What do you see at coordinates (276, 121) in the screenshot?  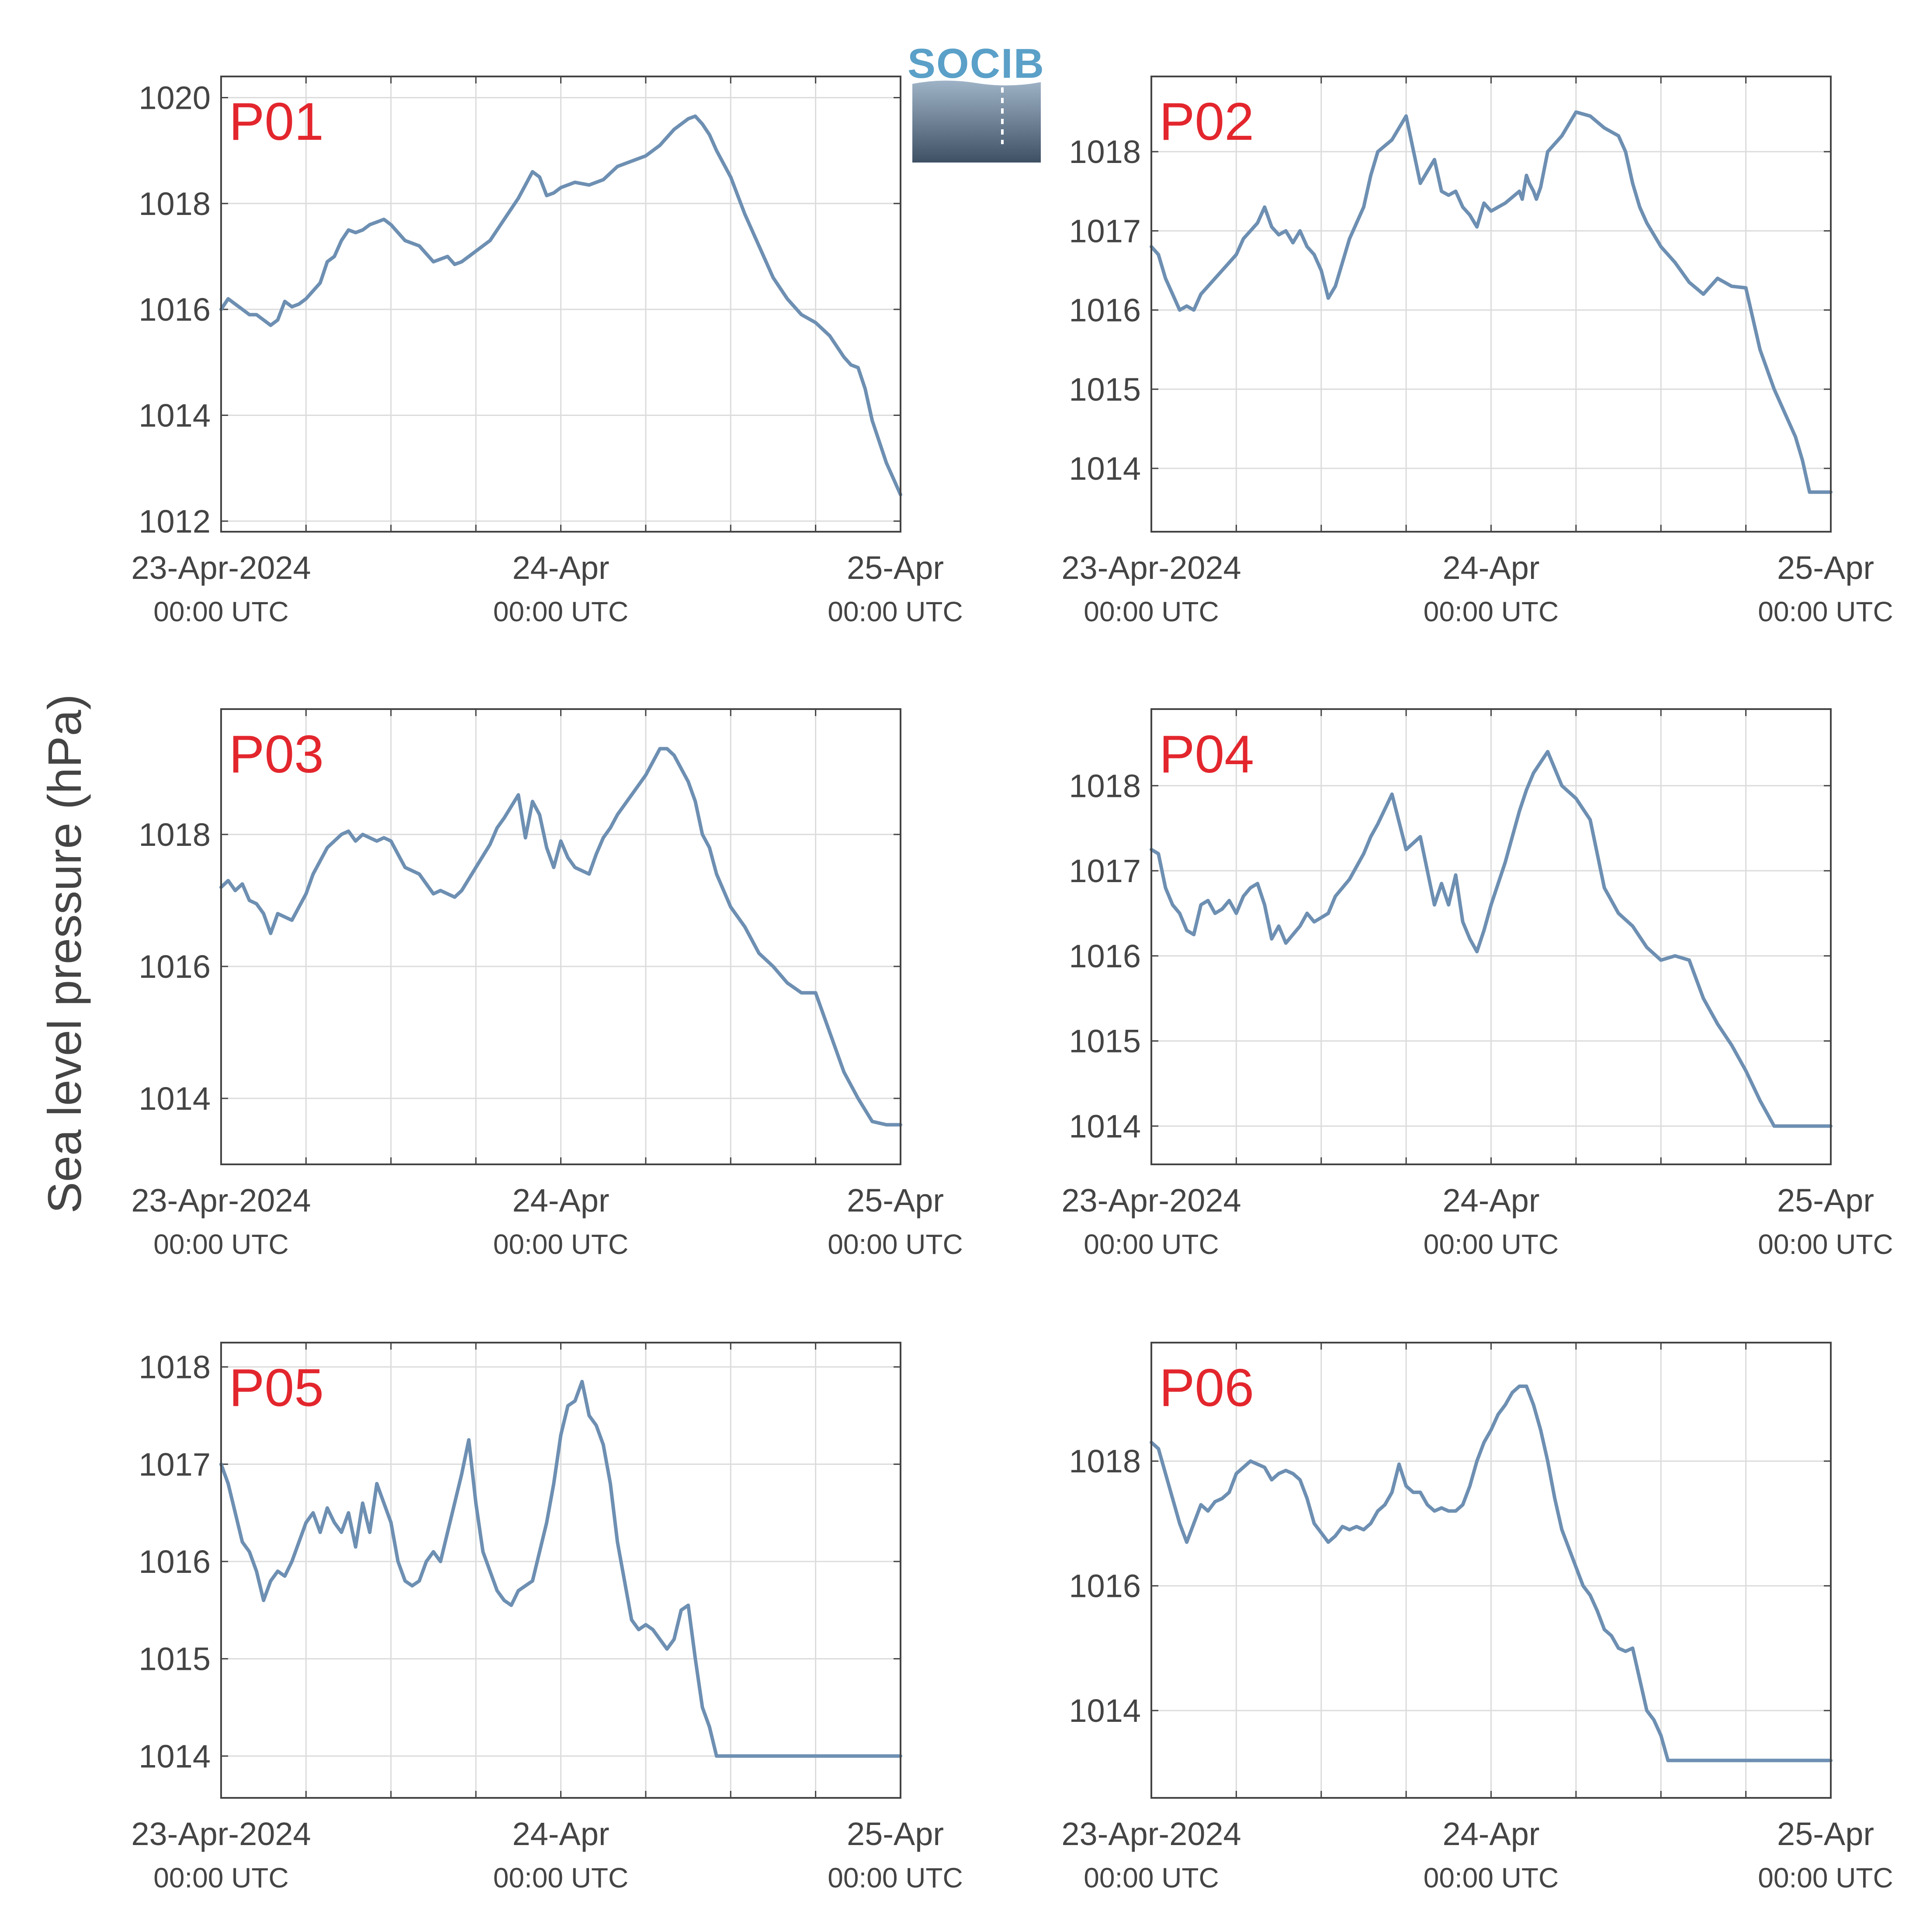 I see `panel-label: P01` at bounding box center [276, 121].